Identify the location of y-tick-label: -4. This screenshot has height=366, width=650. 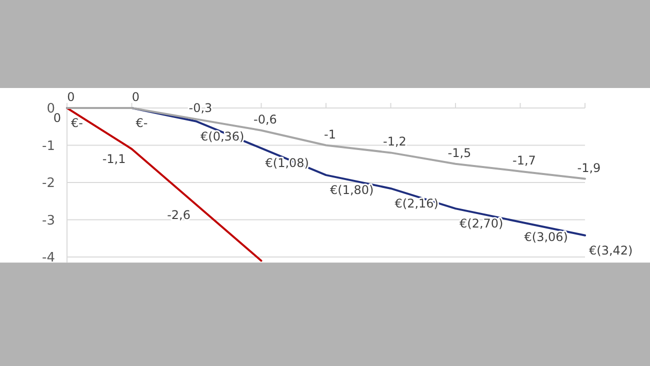
(48, 258).